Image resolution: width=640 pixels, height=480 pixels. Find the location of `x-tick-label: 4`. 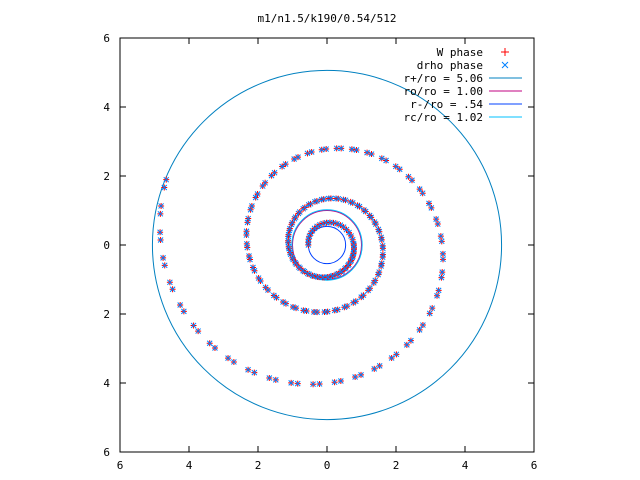

x-tick-label: 4 is located at coordinates (465, 465).